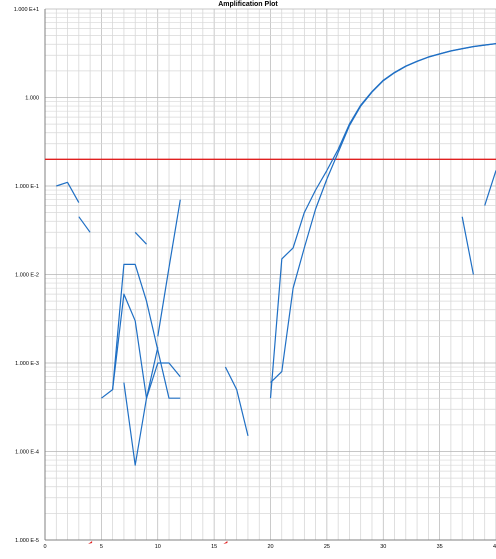  I want to click on y-tick-label: 1.000 E-4, so click(27, 453).